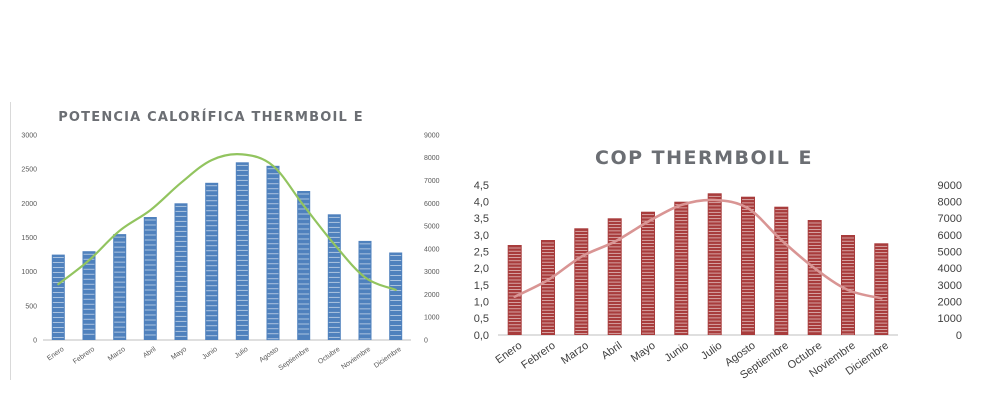  Describe the element at coordinates (89, 295) in the screenshot. I see `bar-febrero` at that location.